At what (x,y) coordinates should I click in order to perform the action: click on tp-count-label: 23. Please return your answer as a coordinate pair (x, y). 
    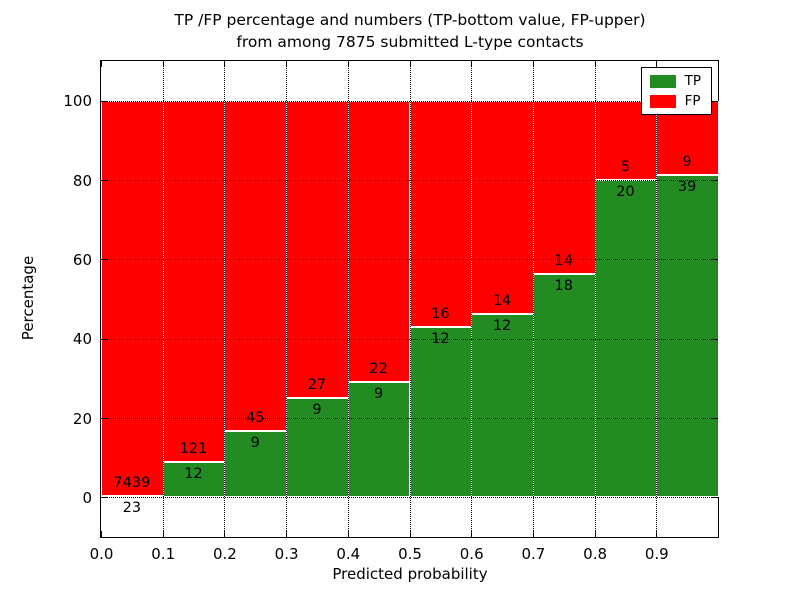
    Looking at the image, I should click on (132, 508).